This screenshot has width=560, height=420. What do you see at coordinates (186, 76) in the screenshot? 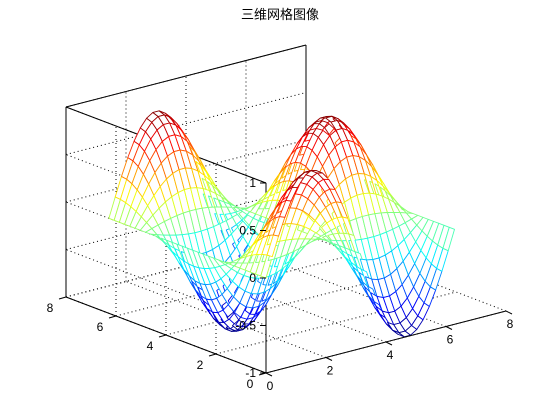
I see `box-edge` at bounding box center [186, 76].